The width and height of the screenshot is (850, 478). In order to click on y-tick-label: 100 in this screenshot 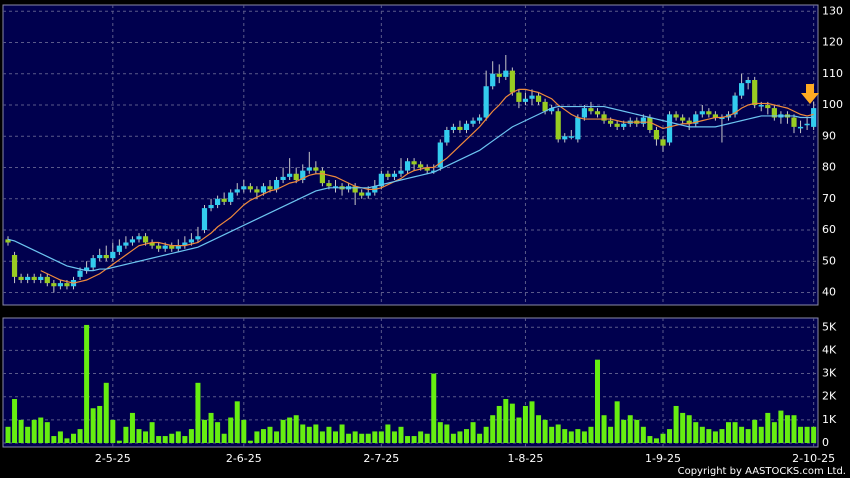, I will do `click(832, 104)`.